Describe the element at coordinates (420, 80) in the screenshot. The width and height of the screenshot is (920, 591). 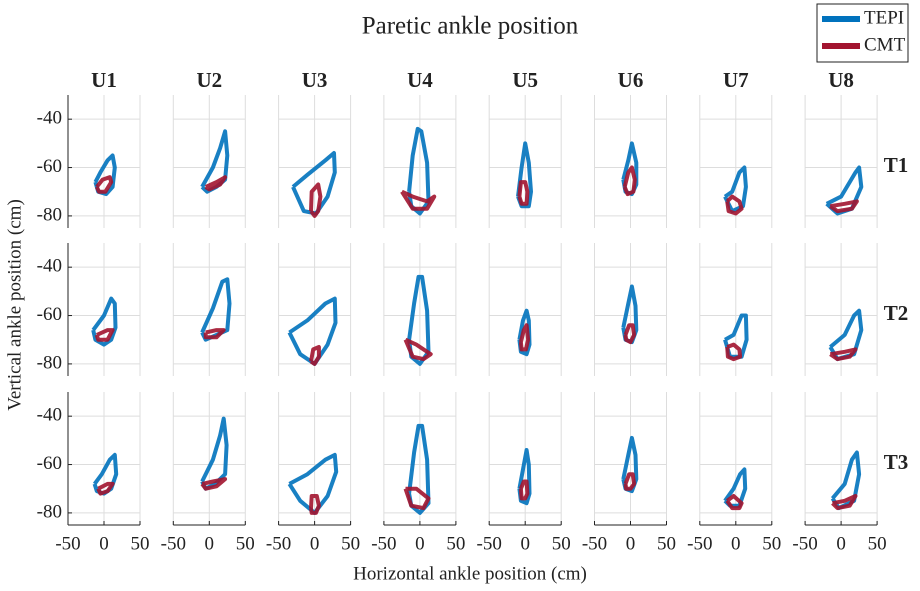
I see `column-label: U4` at that location.